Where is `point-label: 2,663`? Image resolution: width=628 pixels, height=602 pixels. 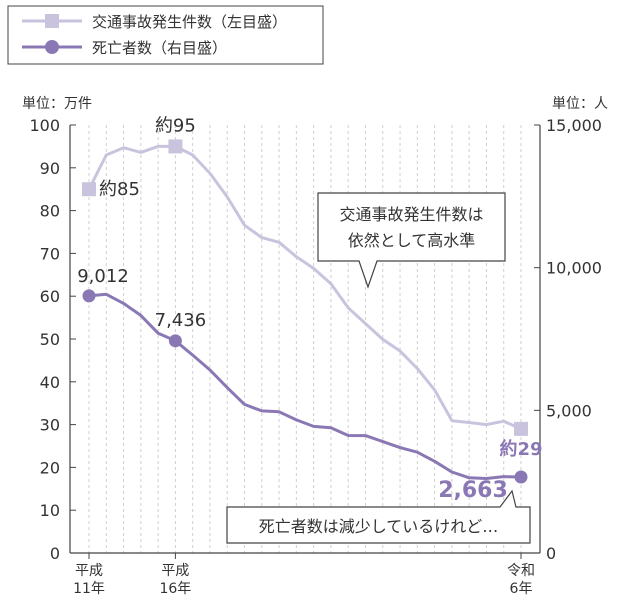 point-label: 2,663 is located at coordinates (473, 490).